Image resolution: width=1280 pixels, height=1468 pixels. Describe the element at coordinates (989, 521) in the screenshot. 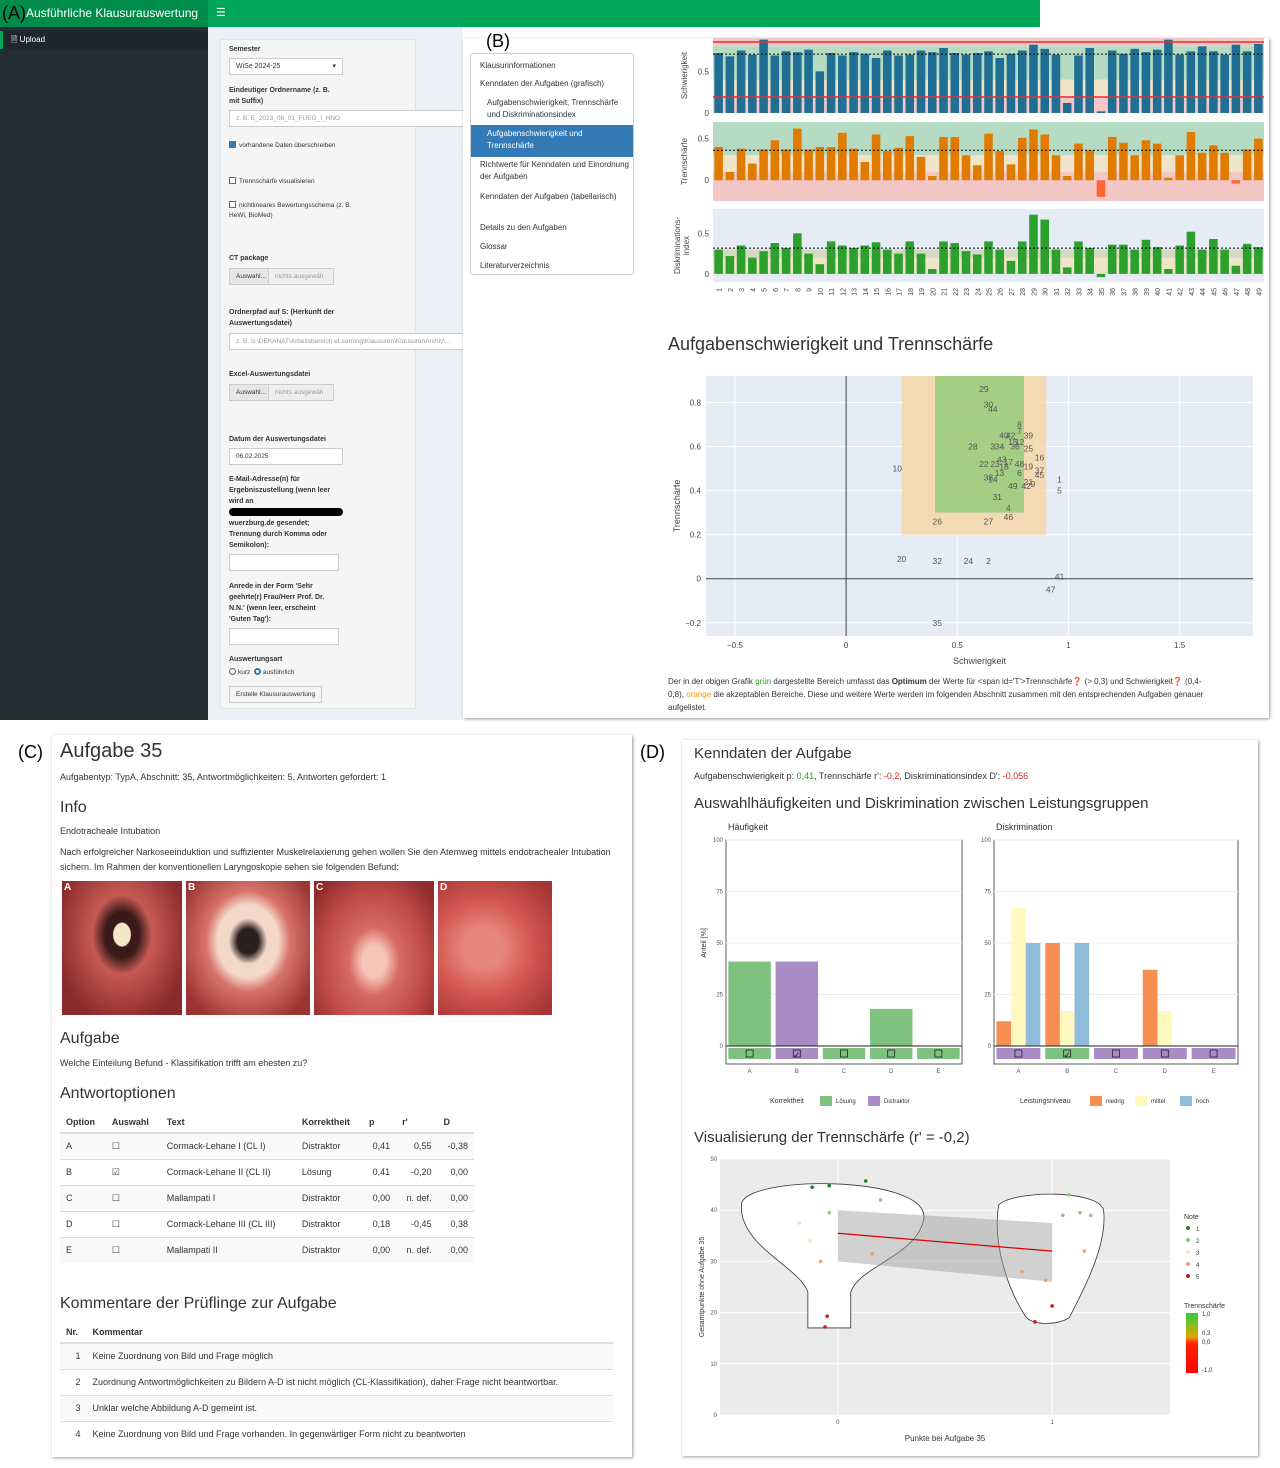

I see `point-label: 27` at that location.